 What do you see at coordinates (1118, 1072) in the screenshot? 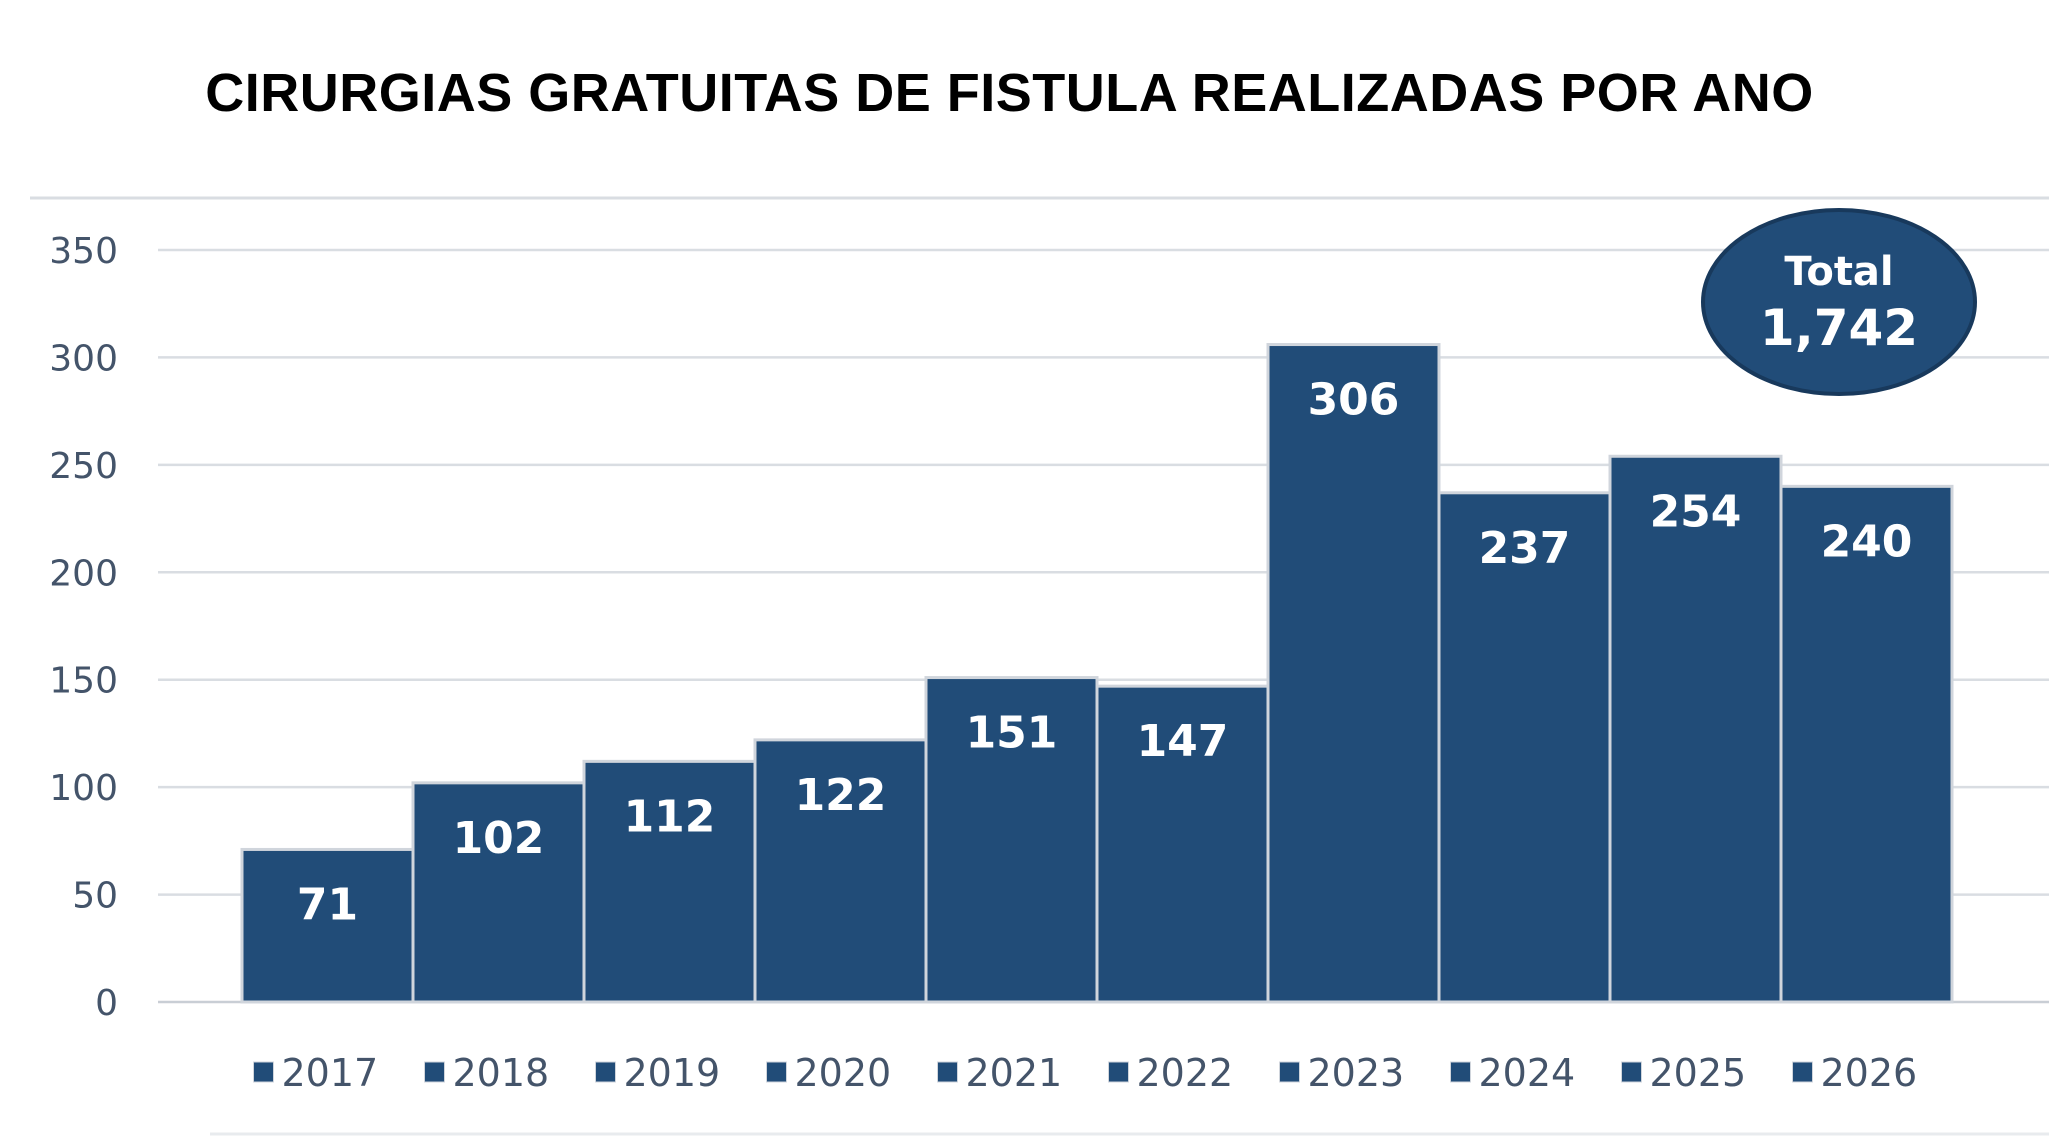
I see `legend-swatch-2022` at bounding box center [1118, 1072].